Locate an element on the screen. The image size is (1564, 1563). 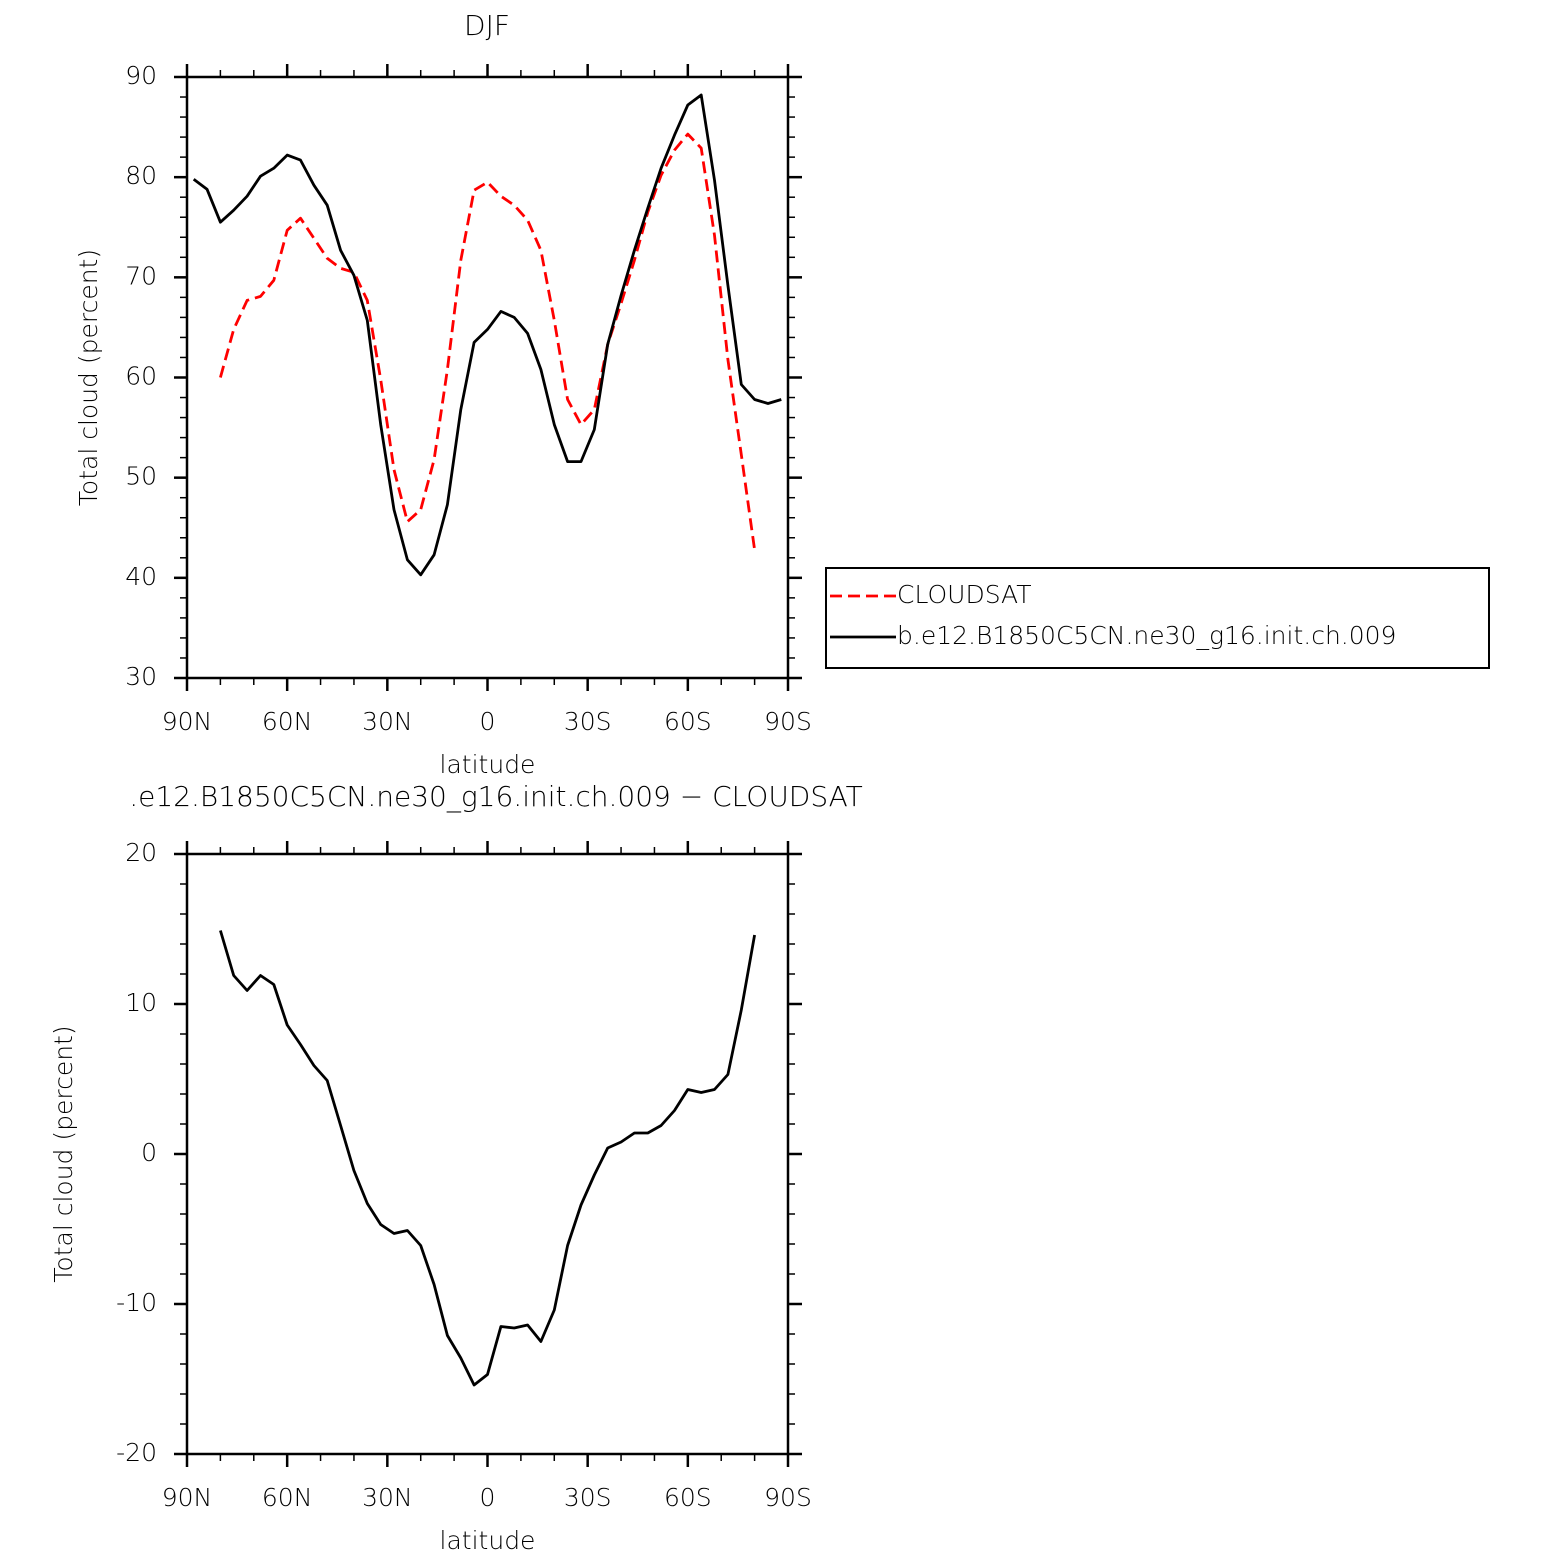
y-tick-label: 0 is located at coordinates (149, 1152).